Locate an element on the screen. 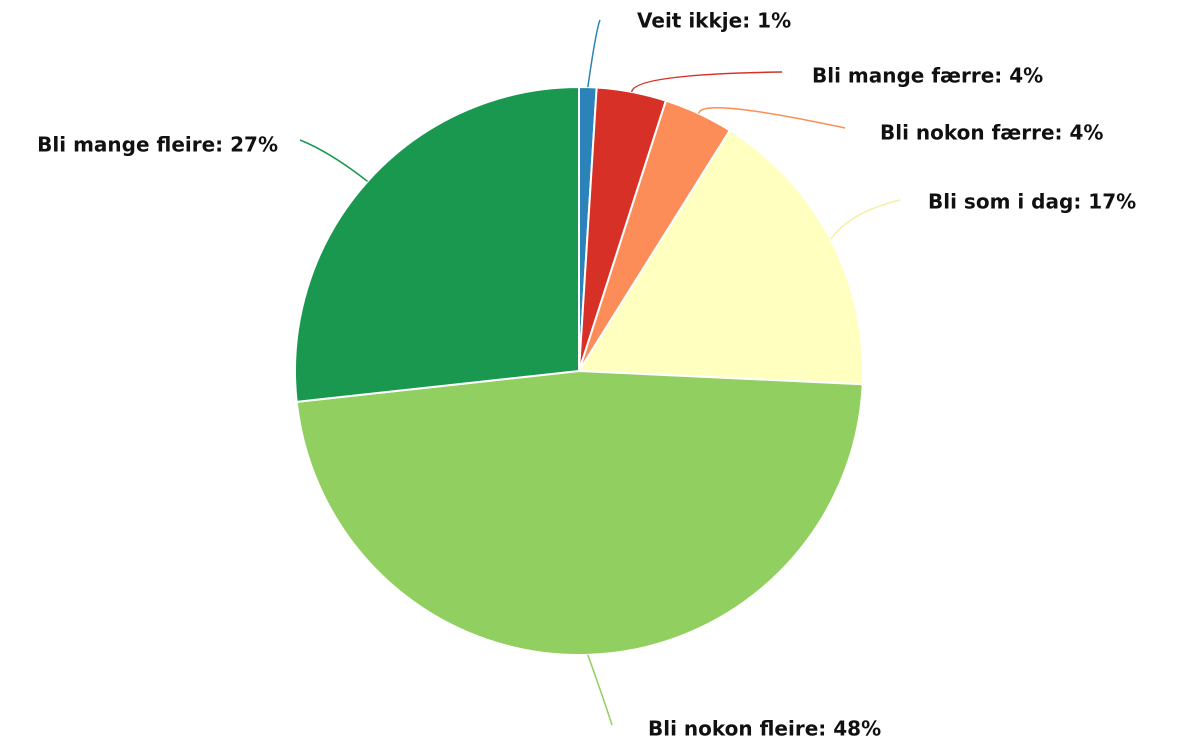  data-label: Bli nokon fleire: 48% is located at coordinates (764, 729).